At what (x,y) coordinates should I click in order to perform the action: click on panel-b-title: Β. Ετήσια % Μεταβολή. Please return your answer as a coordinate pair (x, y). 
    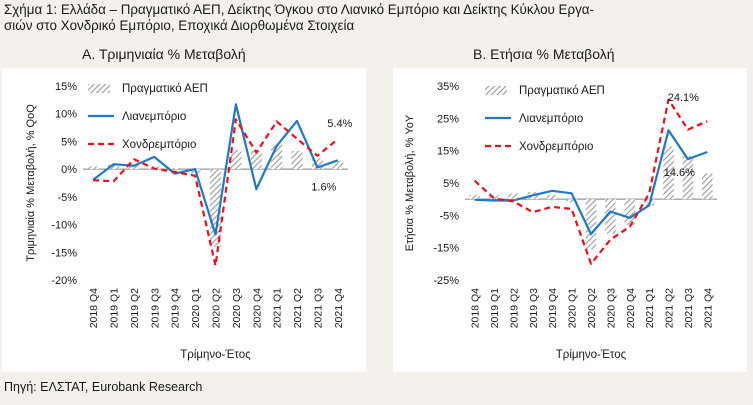
    Looking at the image, I should click on (544, 54).